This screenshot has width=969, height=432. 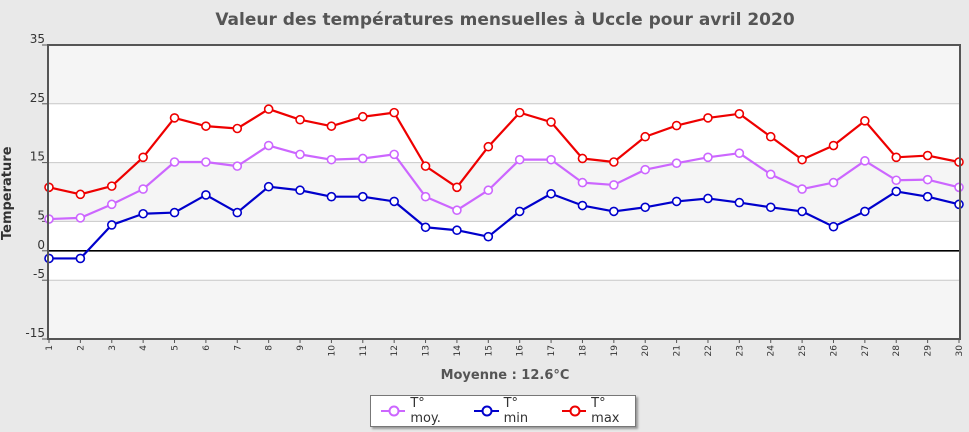 I want to click on x-tick-label: 18, so click(x=583, y=351).